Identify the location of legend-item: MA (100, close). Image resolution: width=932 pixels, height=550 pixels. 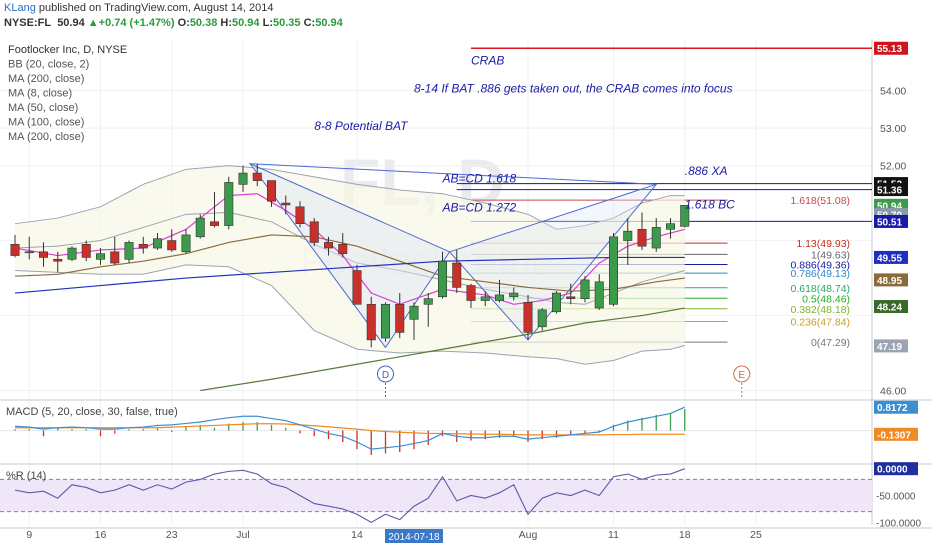
(46, 123).